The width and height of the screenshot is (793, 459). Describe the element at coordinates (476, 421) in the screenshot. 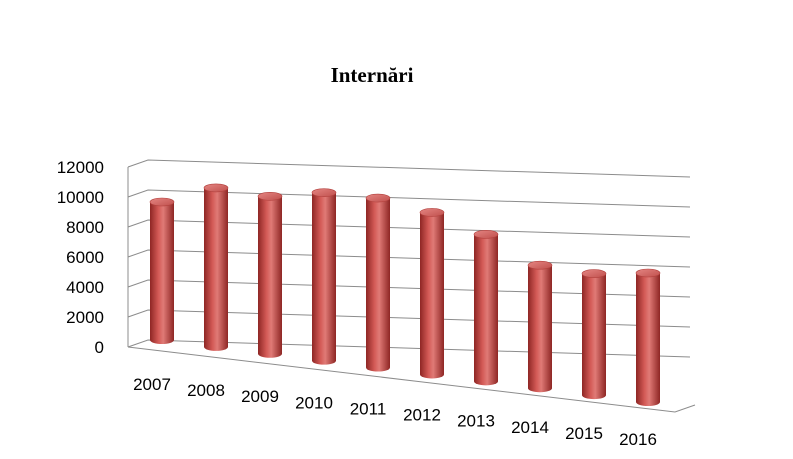

I see `x-tick-label: 2013` at that location.